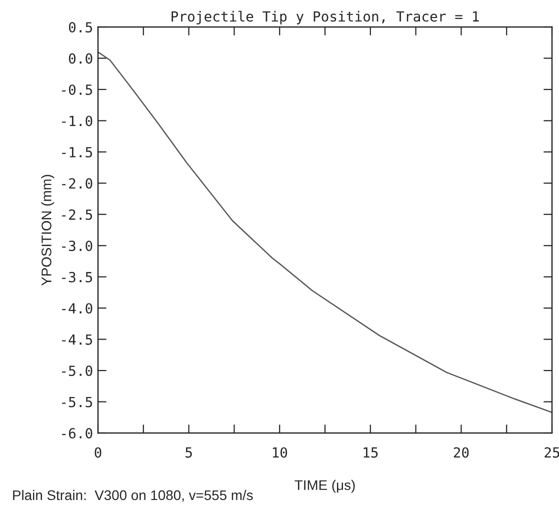 Image resolution: width=559 pixels, height=514 pixels. I want to click on chart-title: Projectile Tip y Position, Tracer = 1, so click(325, 17).